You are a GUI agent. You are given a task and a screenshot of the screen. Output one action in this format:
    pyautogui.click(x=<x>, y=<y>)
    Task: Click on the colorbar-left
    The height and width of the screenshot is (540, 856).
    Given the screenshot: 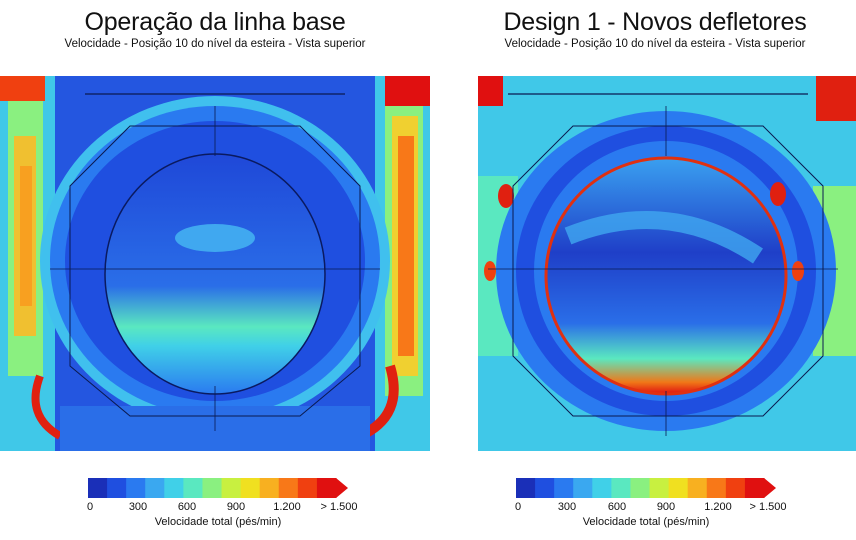 What is the action you would take?
    pyautogui.click(x=218, y=488)
    